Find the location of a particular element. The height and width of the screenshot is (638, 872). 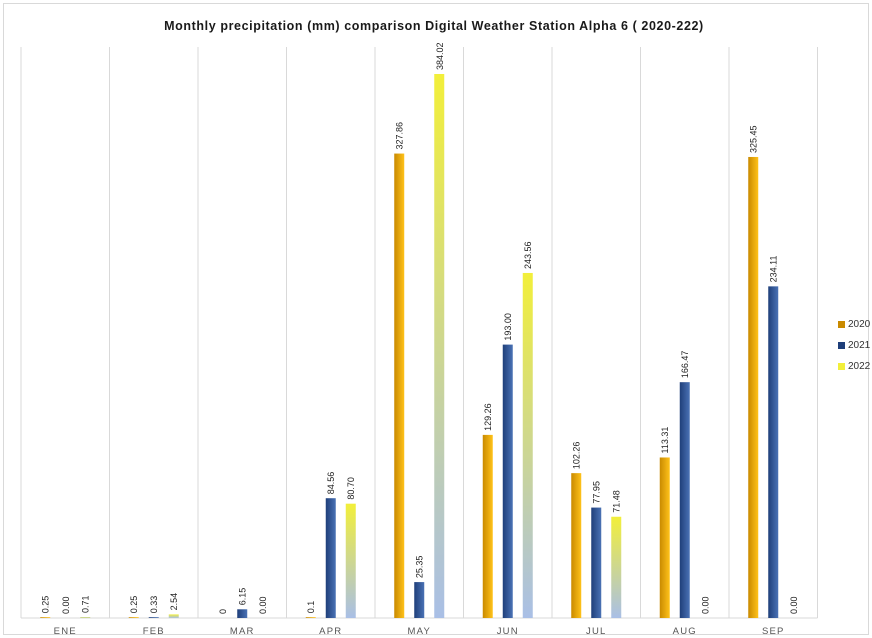

legend: 2020 2021 2022 is located at coordinates (854, 345).